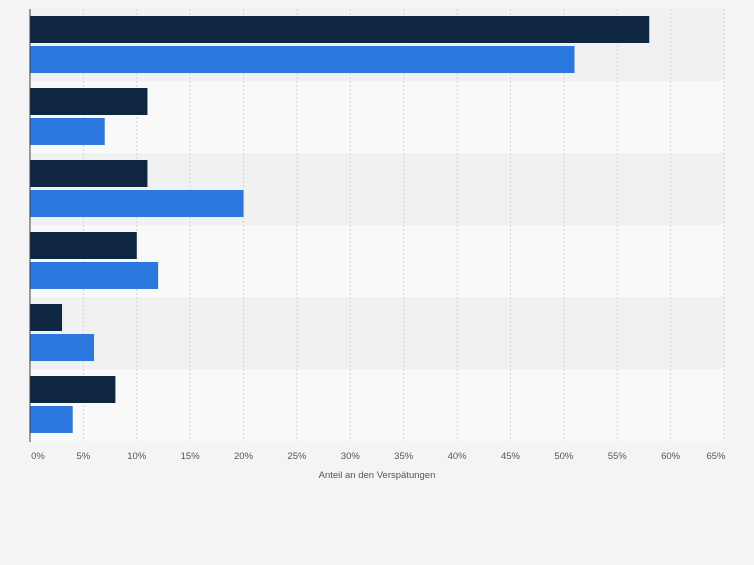  Describe the element at coordinates (564, 456) in the screenshot. I see `x-tick-label-50: 50%` at that location.